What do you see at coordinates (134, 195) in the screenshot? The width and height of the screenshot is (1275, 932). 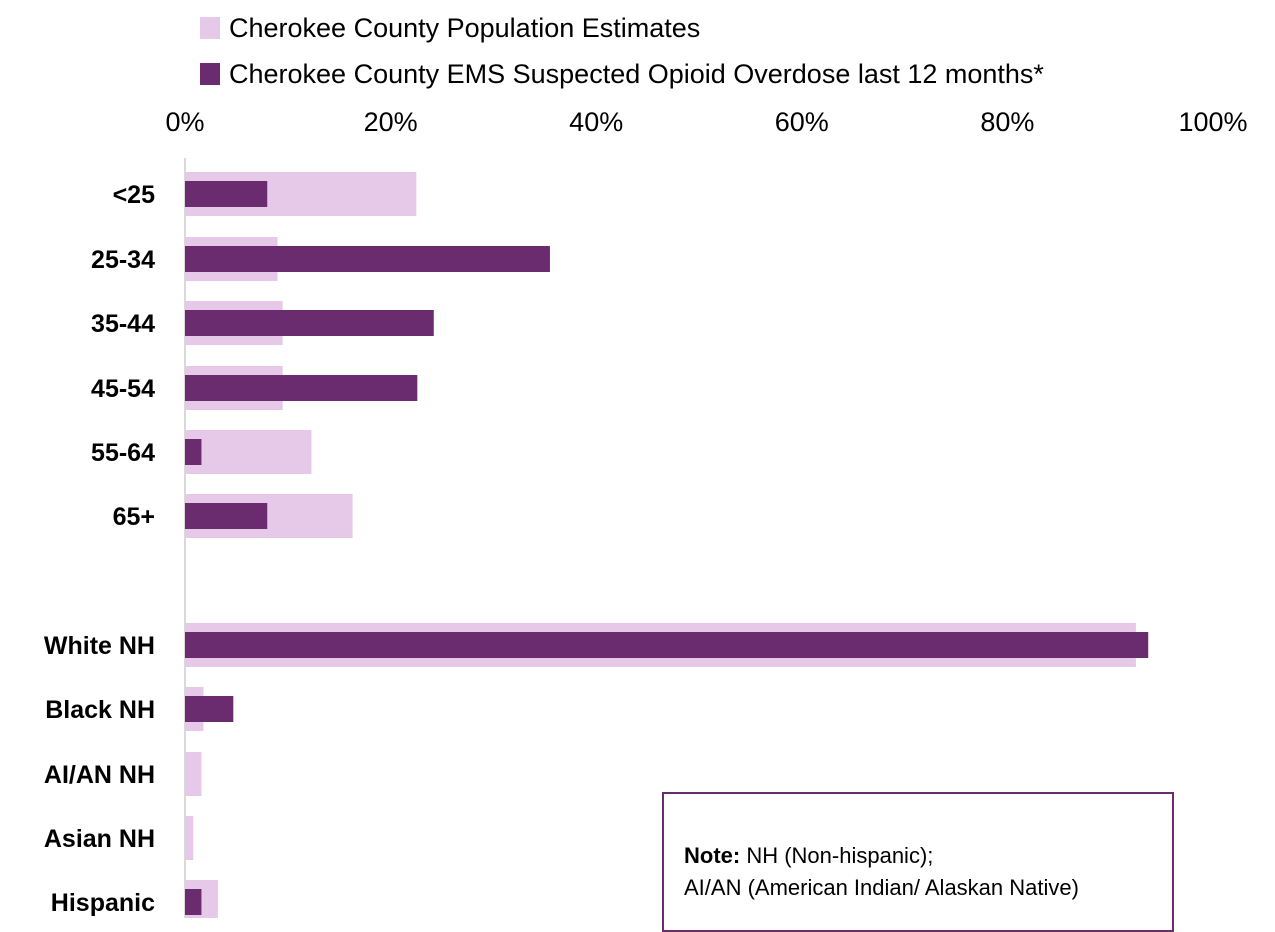 I see `category-label: <25` at bounding box center [134, 195].